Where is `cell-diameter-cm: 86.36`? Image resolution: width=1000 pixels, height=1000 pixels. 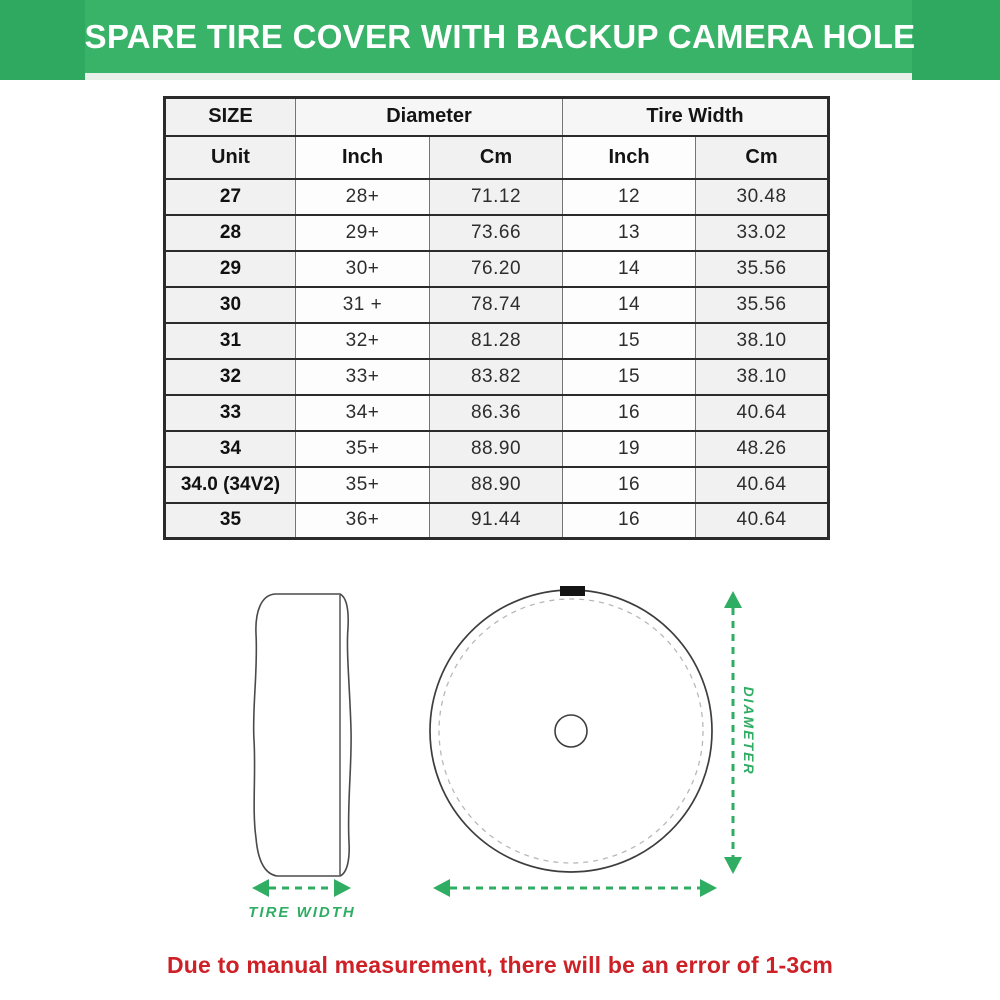 cell-diameter-cm: 86.36 is located at coordinates (495, 412).